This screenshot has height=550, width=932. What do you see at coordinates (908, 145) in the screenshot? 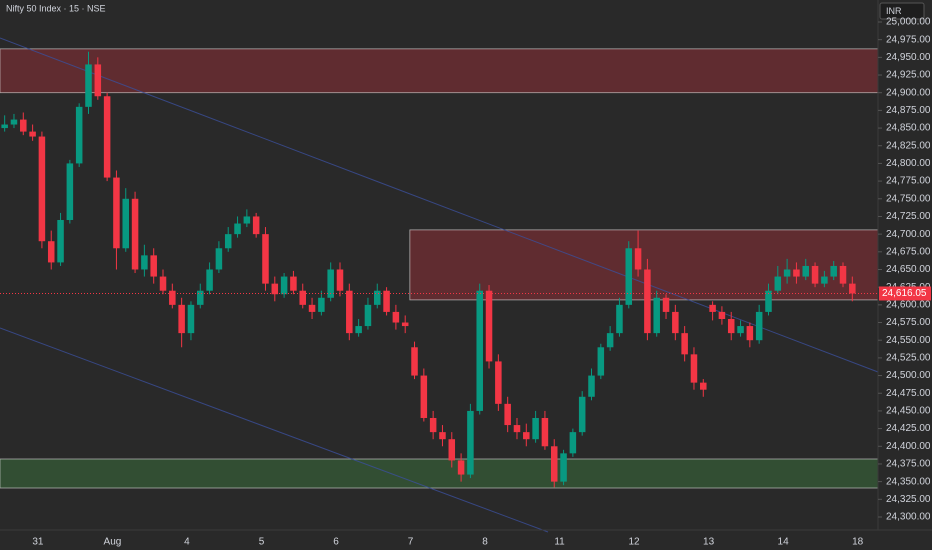
I see `y-tick-label: 24,825.00` at bounding box center [908, 145].